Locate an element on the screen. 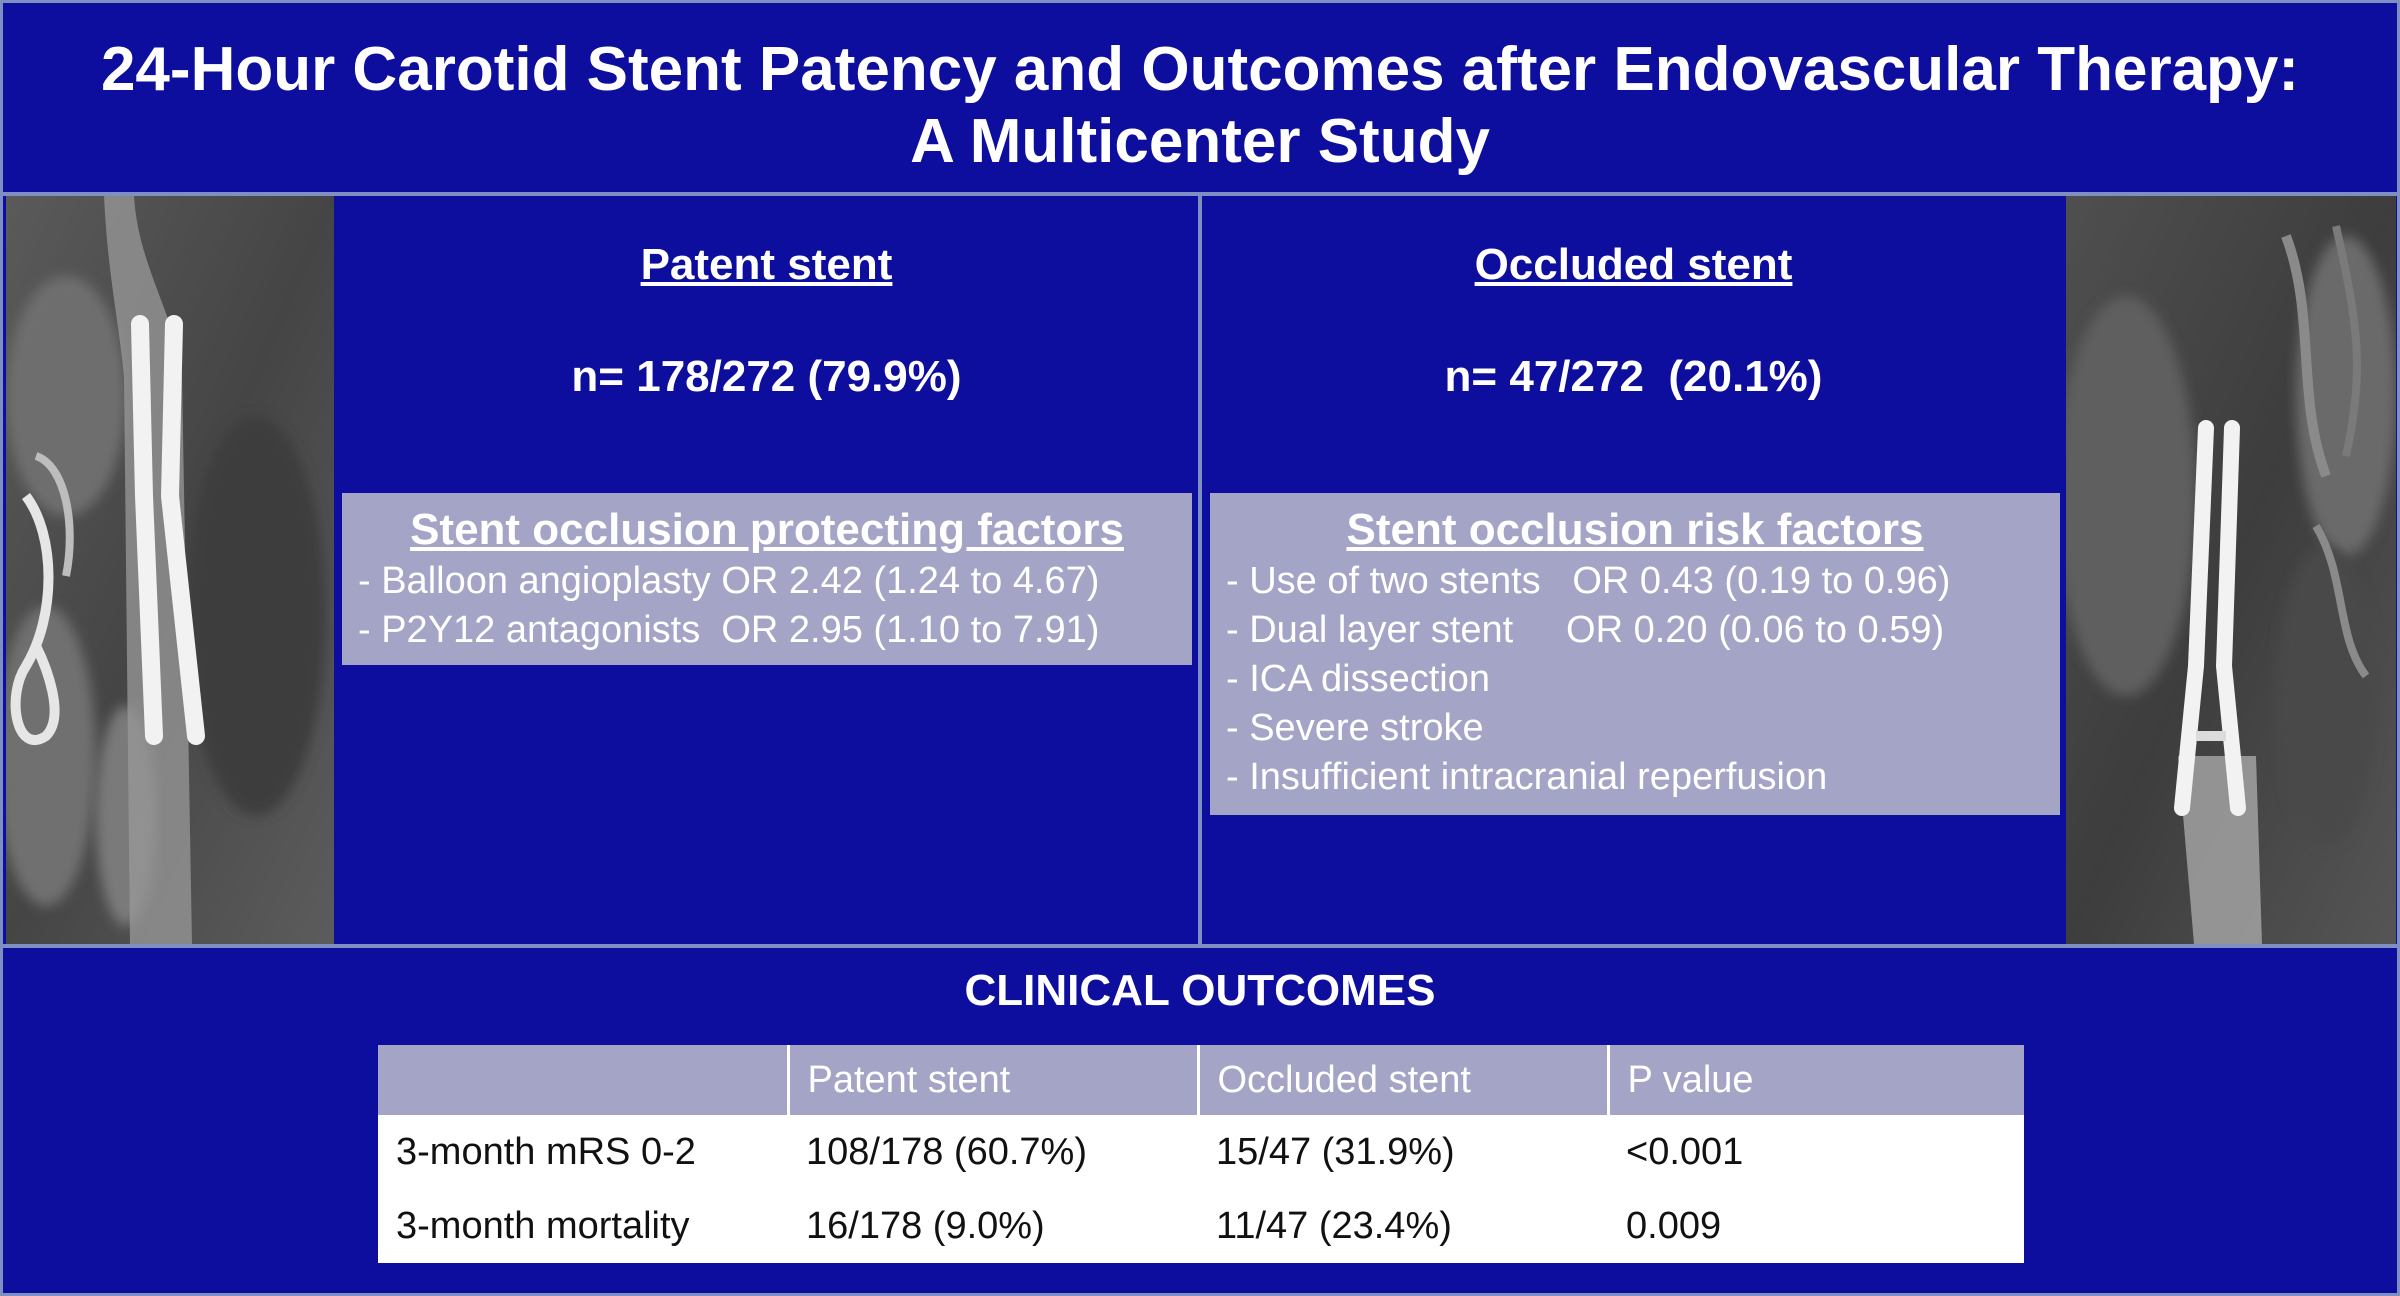 The width and height of the screenshot is (2400, 1296). outcomes-divider is located at coordinates (1200, 946).